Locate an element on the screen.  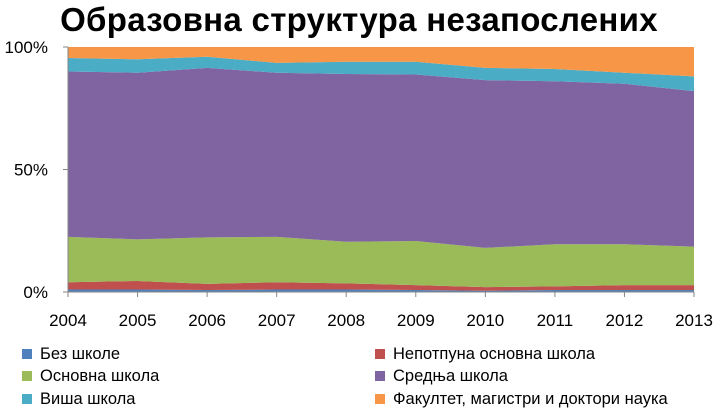
chart-title: Образовна структура незапослених is located at coordinates (359, 19).